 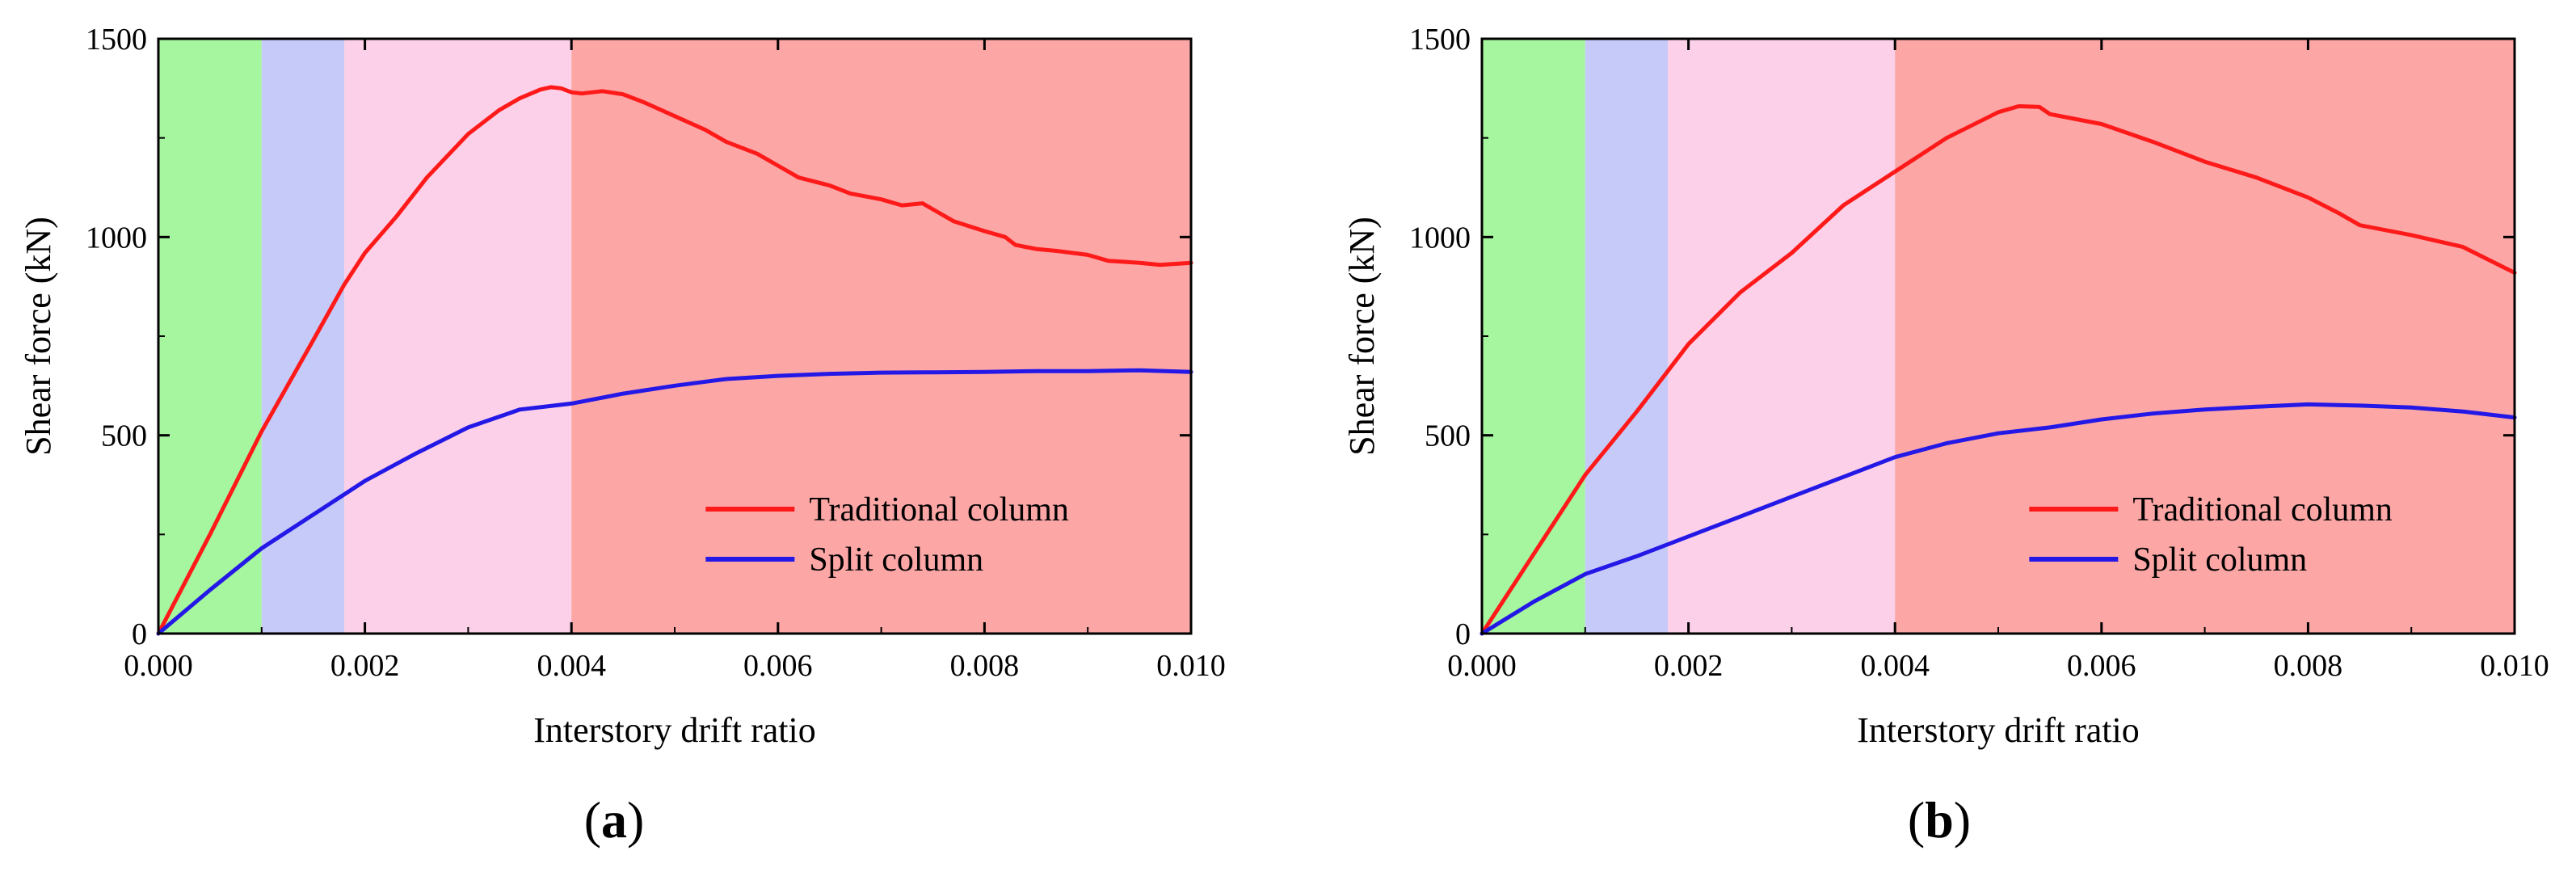 I want to click on caption-letter: a, so click(x=614, y=820).